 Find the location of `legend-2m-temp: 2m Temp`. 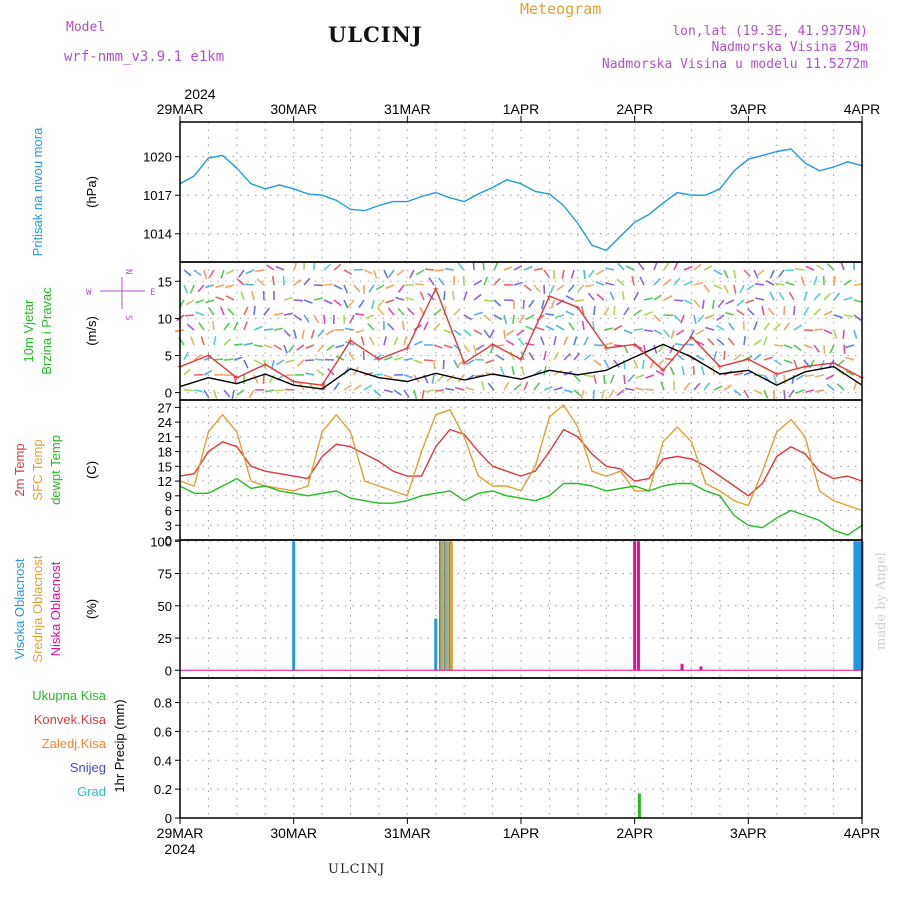

legend-2m-temp: 2m Temp is located at coordinates (19, 469).